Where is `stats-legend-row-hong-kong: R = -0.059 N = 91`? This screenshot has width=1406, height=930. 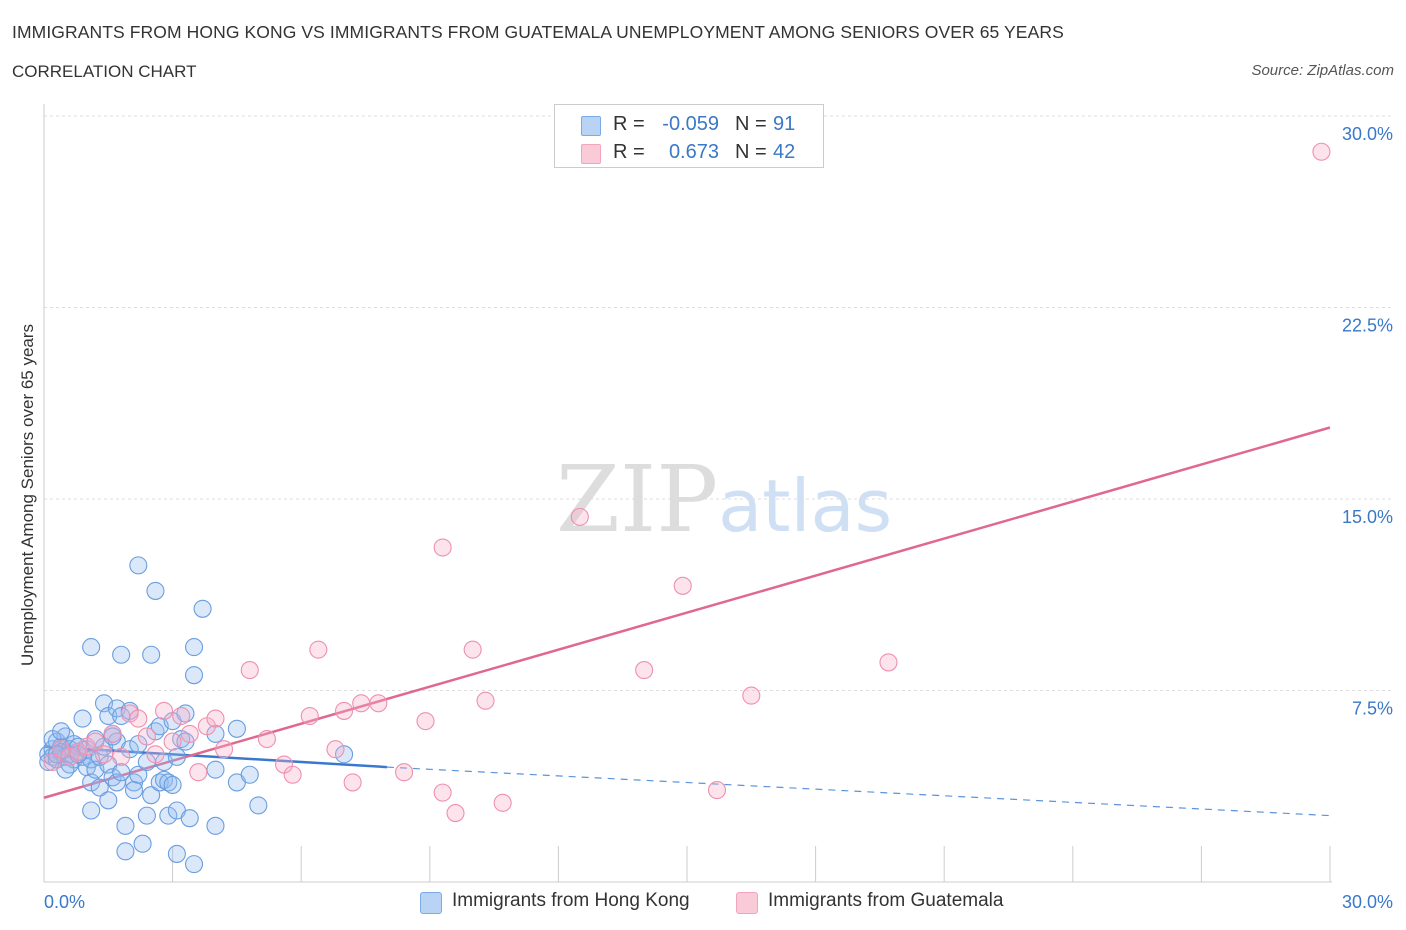
stats-legend-row-hong-kong: R = -0.059 N = 91 is located at coordinates (689, 125).